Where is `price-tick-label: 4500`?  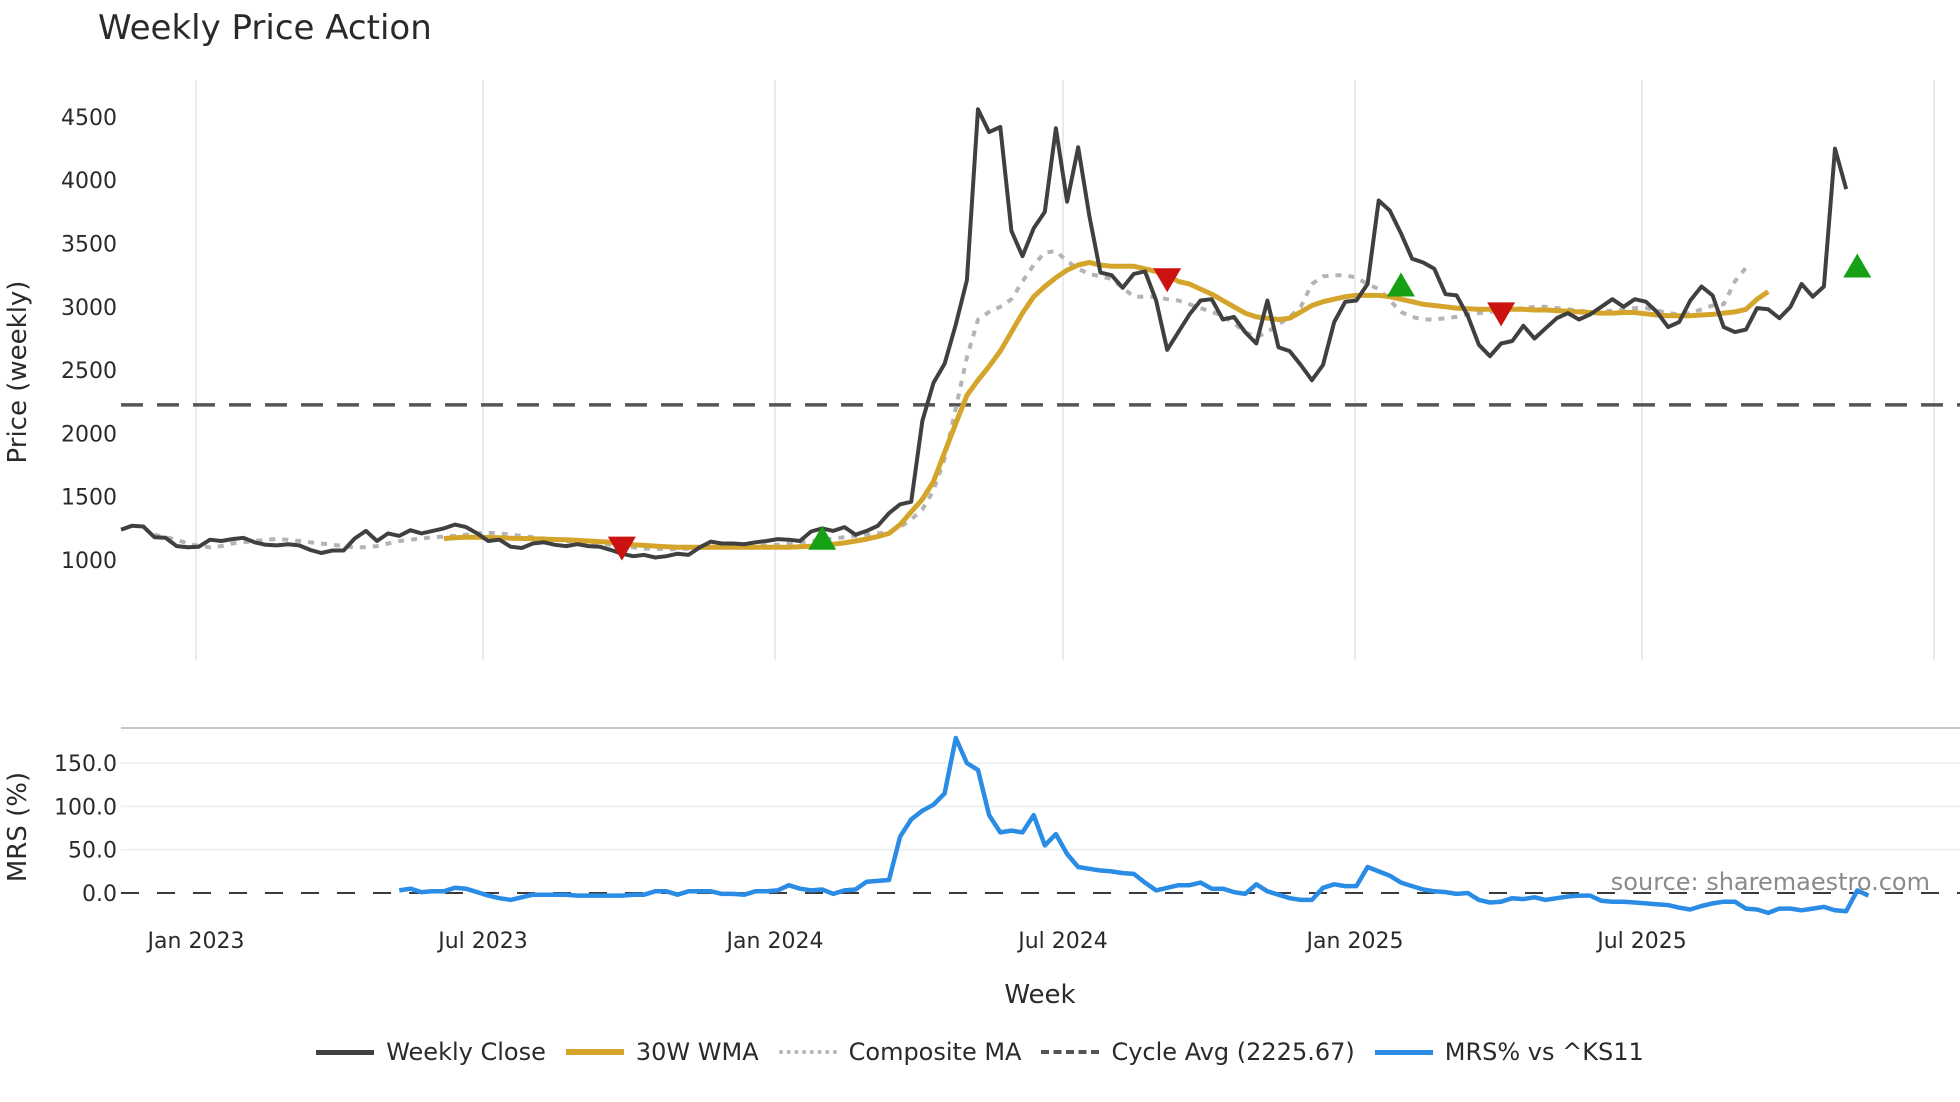
price-tick-label: 4500 is located at coordinates (89, 118).